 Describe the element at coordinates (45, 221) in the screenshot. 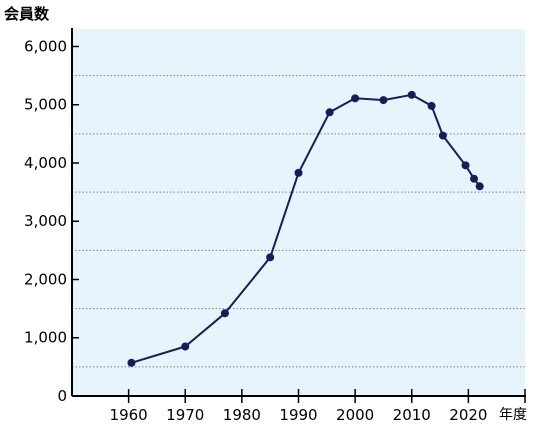

I see `y-tick-label: 3,000` at that location.